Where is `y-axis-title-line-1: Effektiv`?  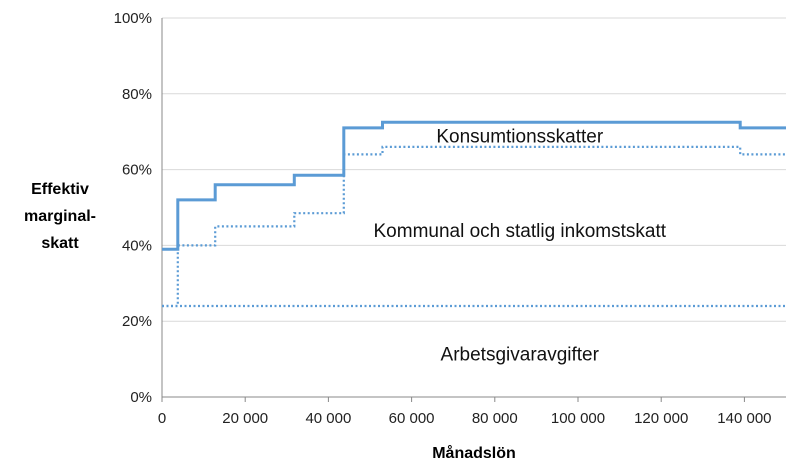
y-axis-title-line-1: Effektiv is located at coordinates (60, 189).